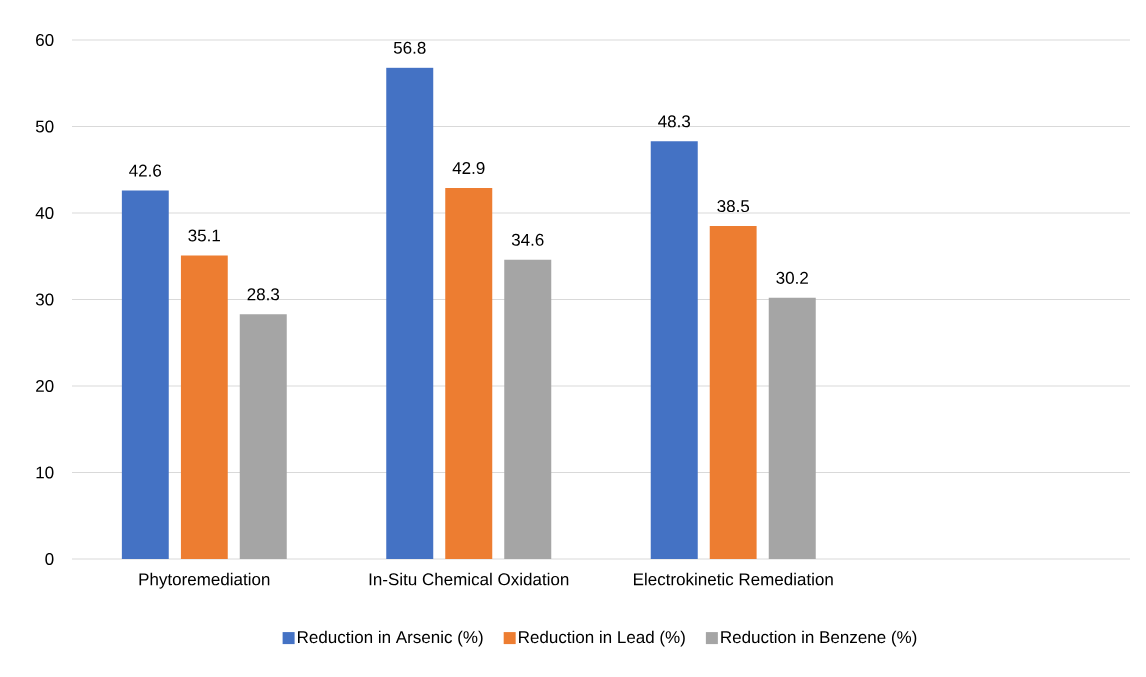  What do you see at coordinates (145, 170) in the screenshot?
I see `data-label: 42.6` at bounding box center [145, 170].